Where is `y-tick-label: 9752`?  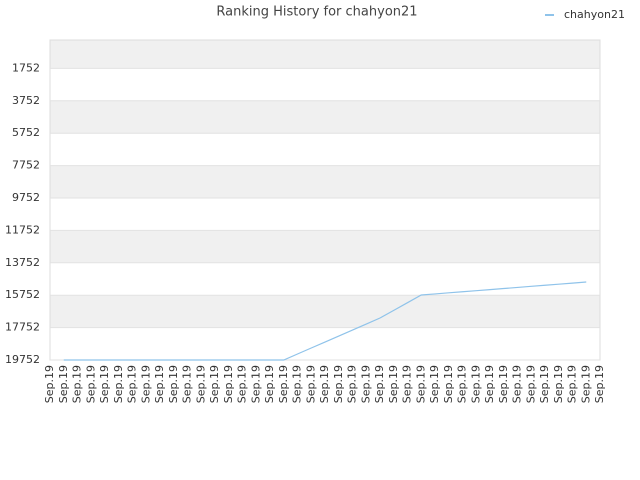 y-tick-label: 9752 is located at coordinates (26, 197).